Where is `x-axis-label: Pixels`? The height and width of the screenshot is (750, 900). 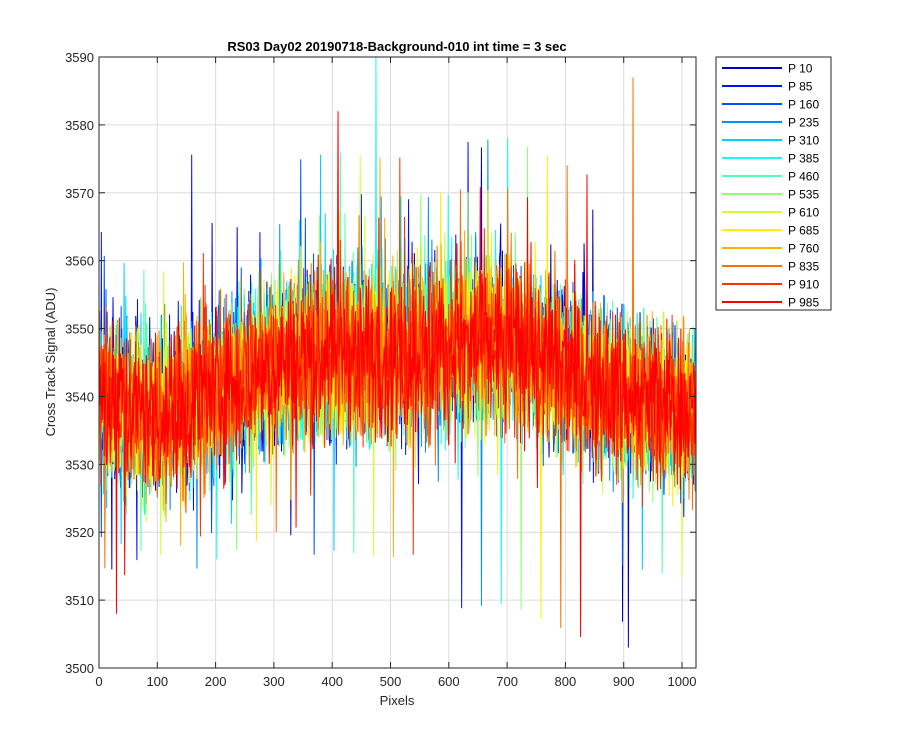 x-axis-label: Pixels is located at coordinates (397, 700).